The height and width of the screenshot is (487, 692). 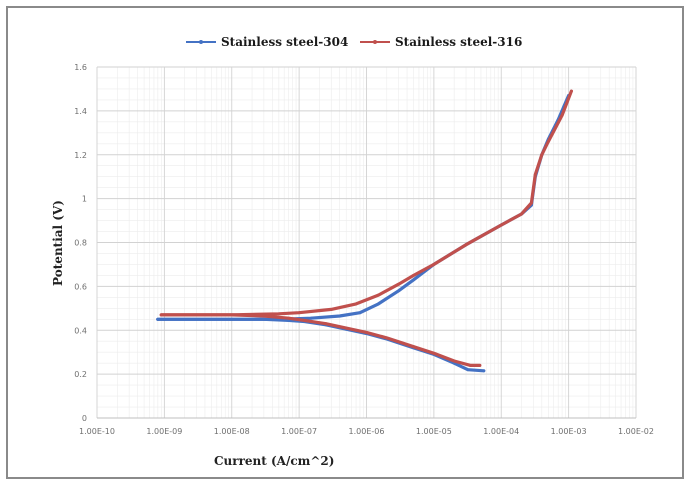 What do you see at coordinates (354, 42) in the screenshot?
I see `legend: Stainless steel-304 Stainless steel-316` at bounding box center [354, 42].